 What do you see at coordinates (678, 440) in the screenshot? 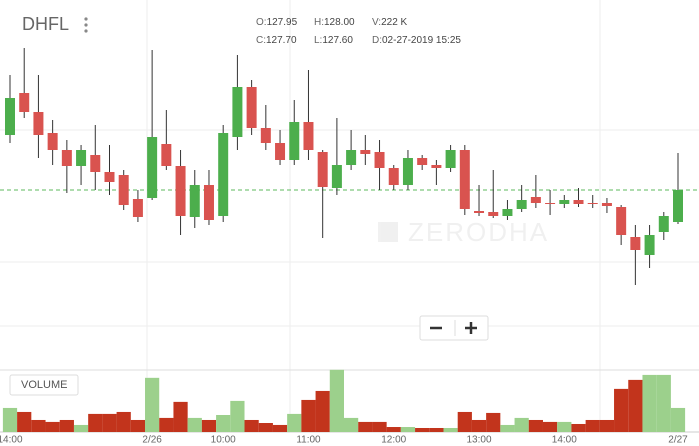
I see `x-tick-label: 2/27` at bounding box center [678, 440].